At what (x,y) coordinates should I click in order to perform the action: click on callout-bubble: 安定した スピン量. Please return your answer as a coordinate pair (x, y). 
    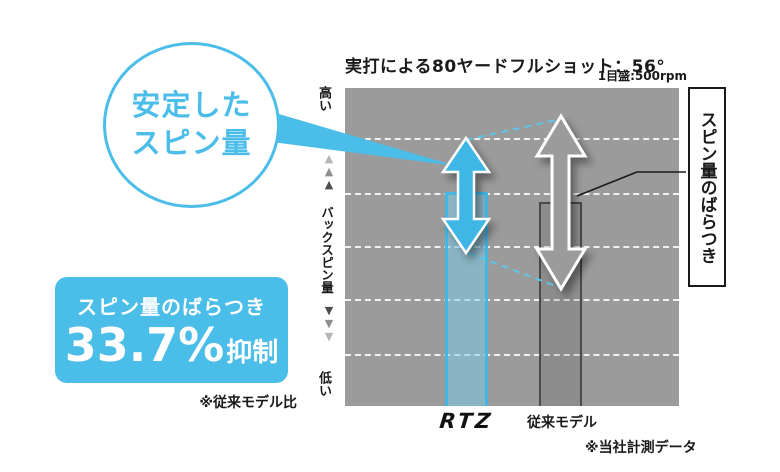
    Looking at the image, I should click on (191, 125).